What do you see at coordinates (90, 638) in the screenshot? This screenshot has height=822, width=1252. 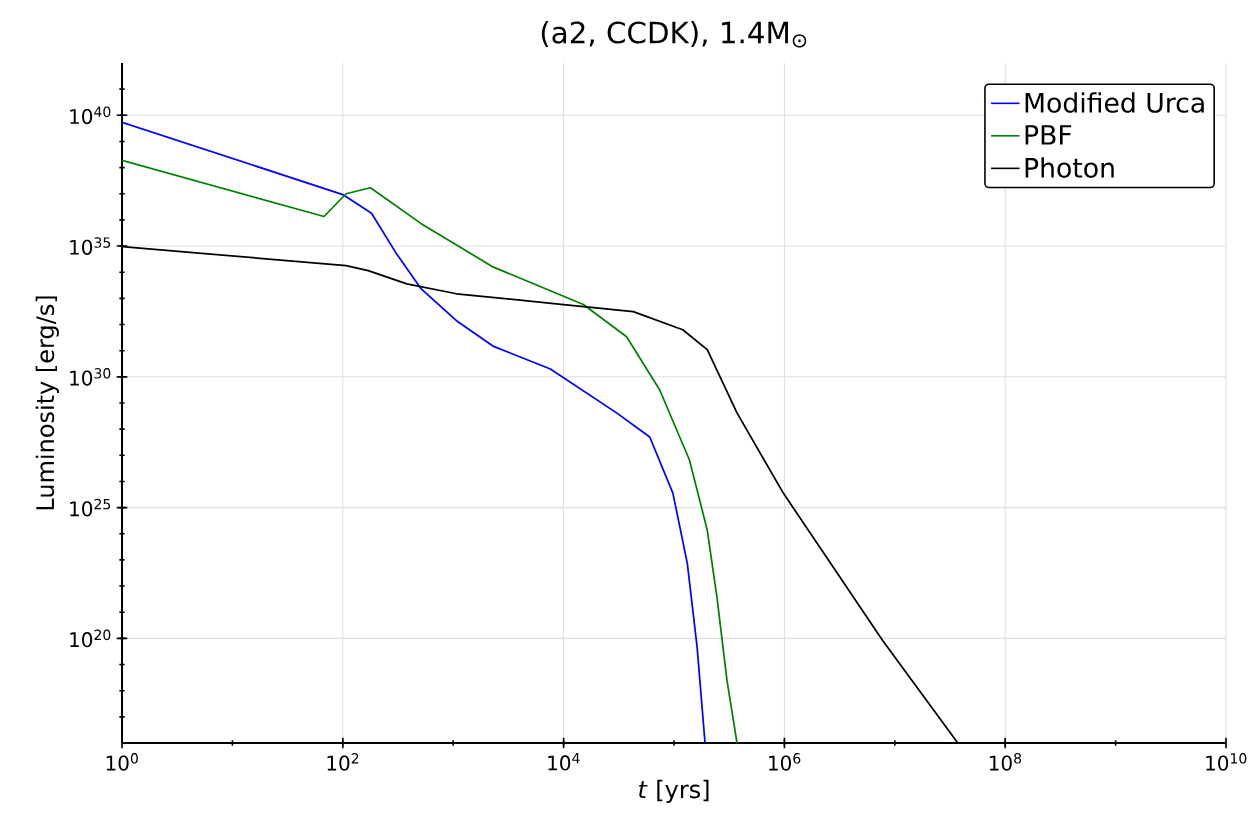 I see `y-tick-label: 10$^{20}$` at bounding box center [90, 638].